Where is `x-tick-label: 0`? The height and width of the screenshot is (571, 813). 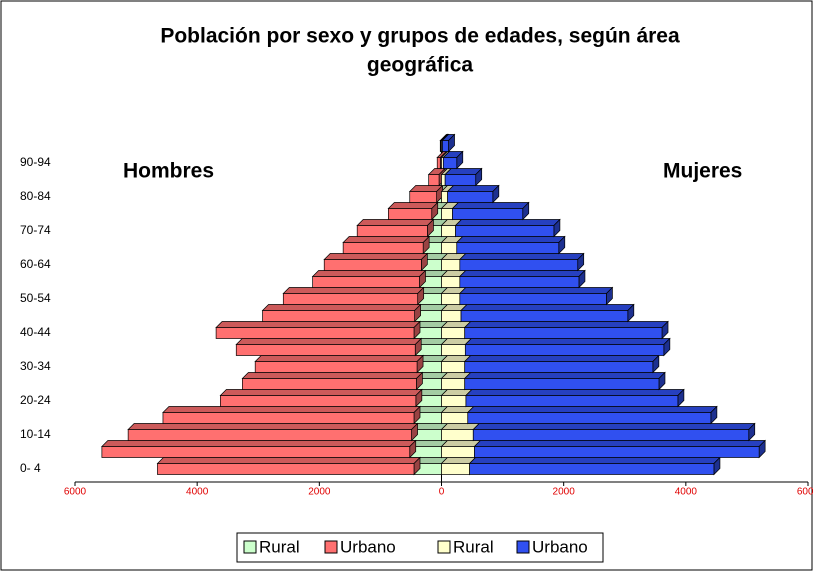
x-tick-label: 0 is located at coordinates (442, 492).